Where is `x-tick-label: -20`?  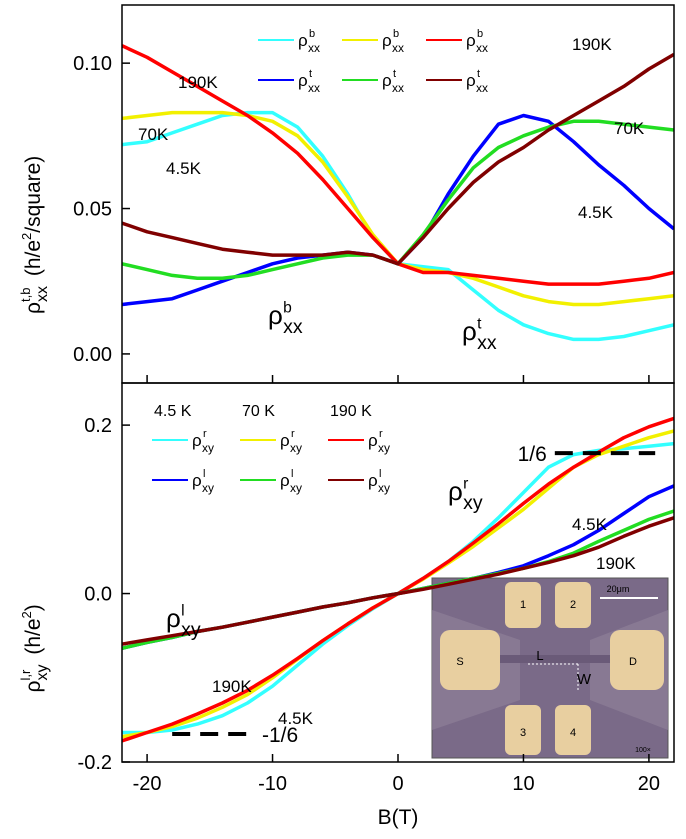
x-tick-label: -20 is located at coordinates (147, 784).